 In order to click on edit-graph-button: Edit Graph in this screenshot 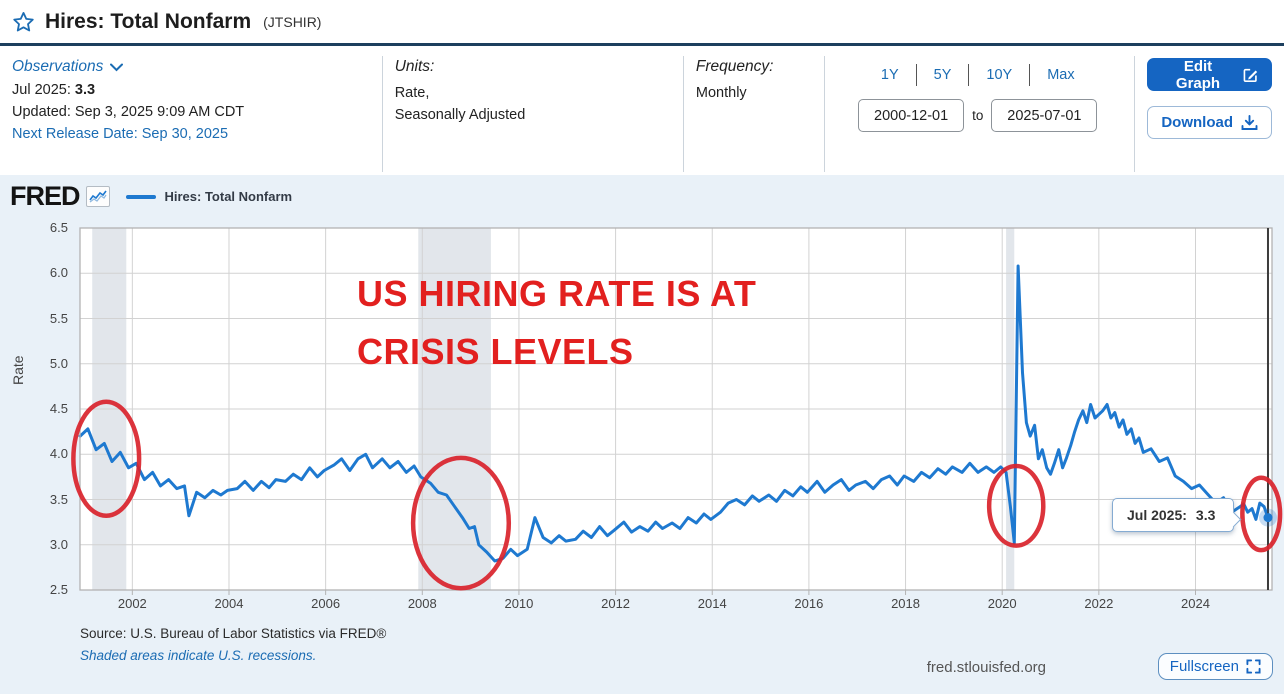, I will do `click(1209, 74)`.